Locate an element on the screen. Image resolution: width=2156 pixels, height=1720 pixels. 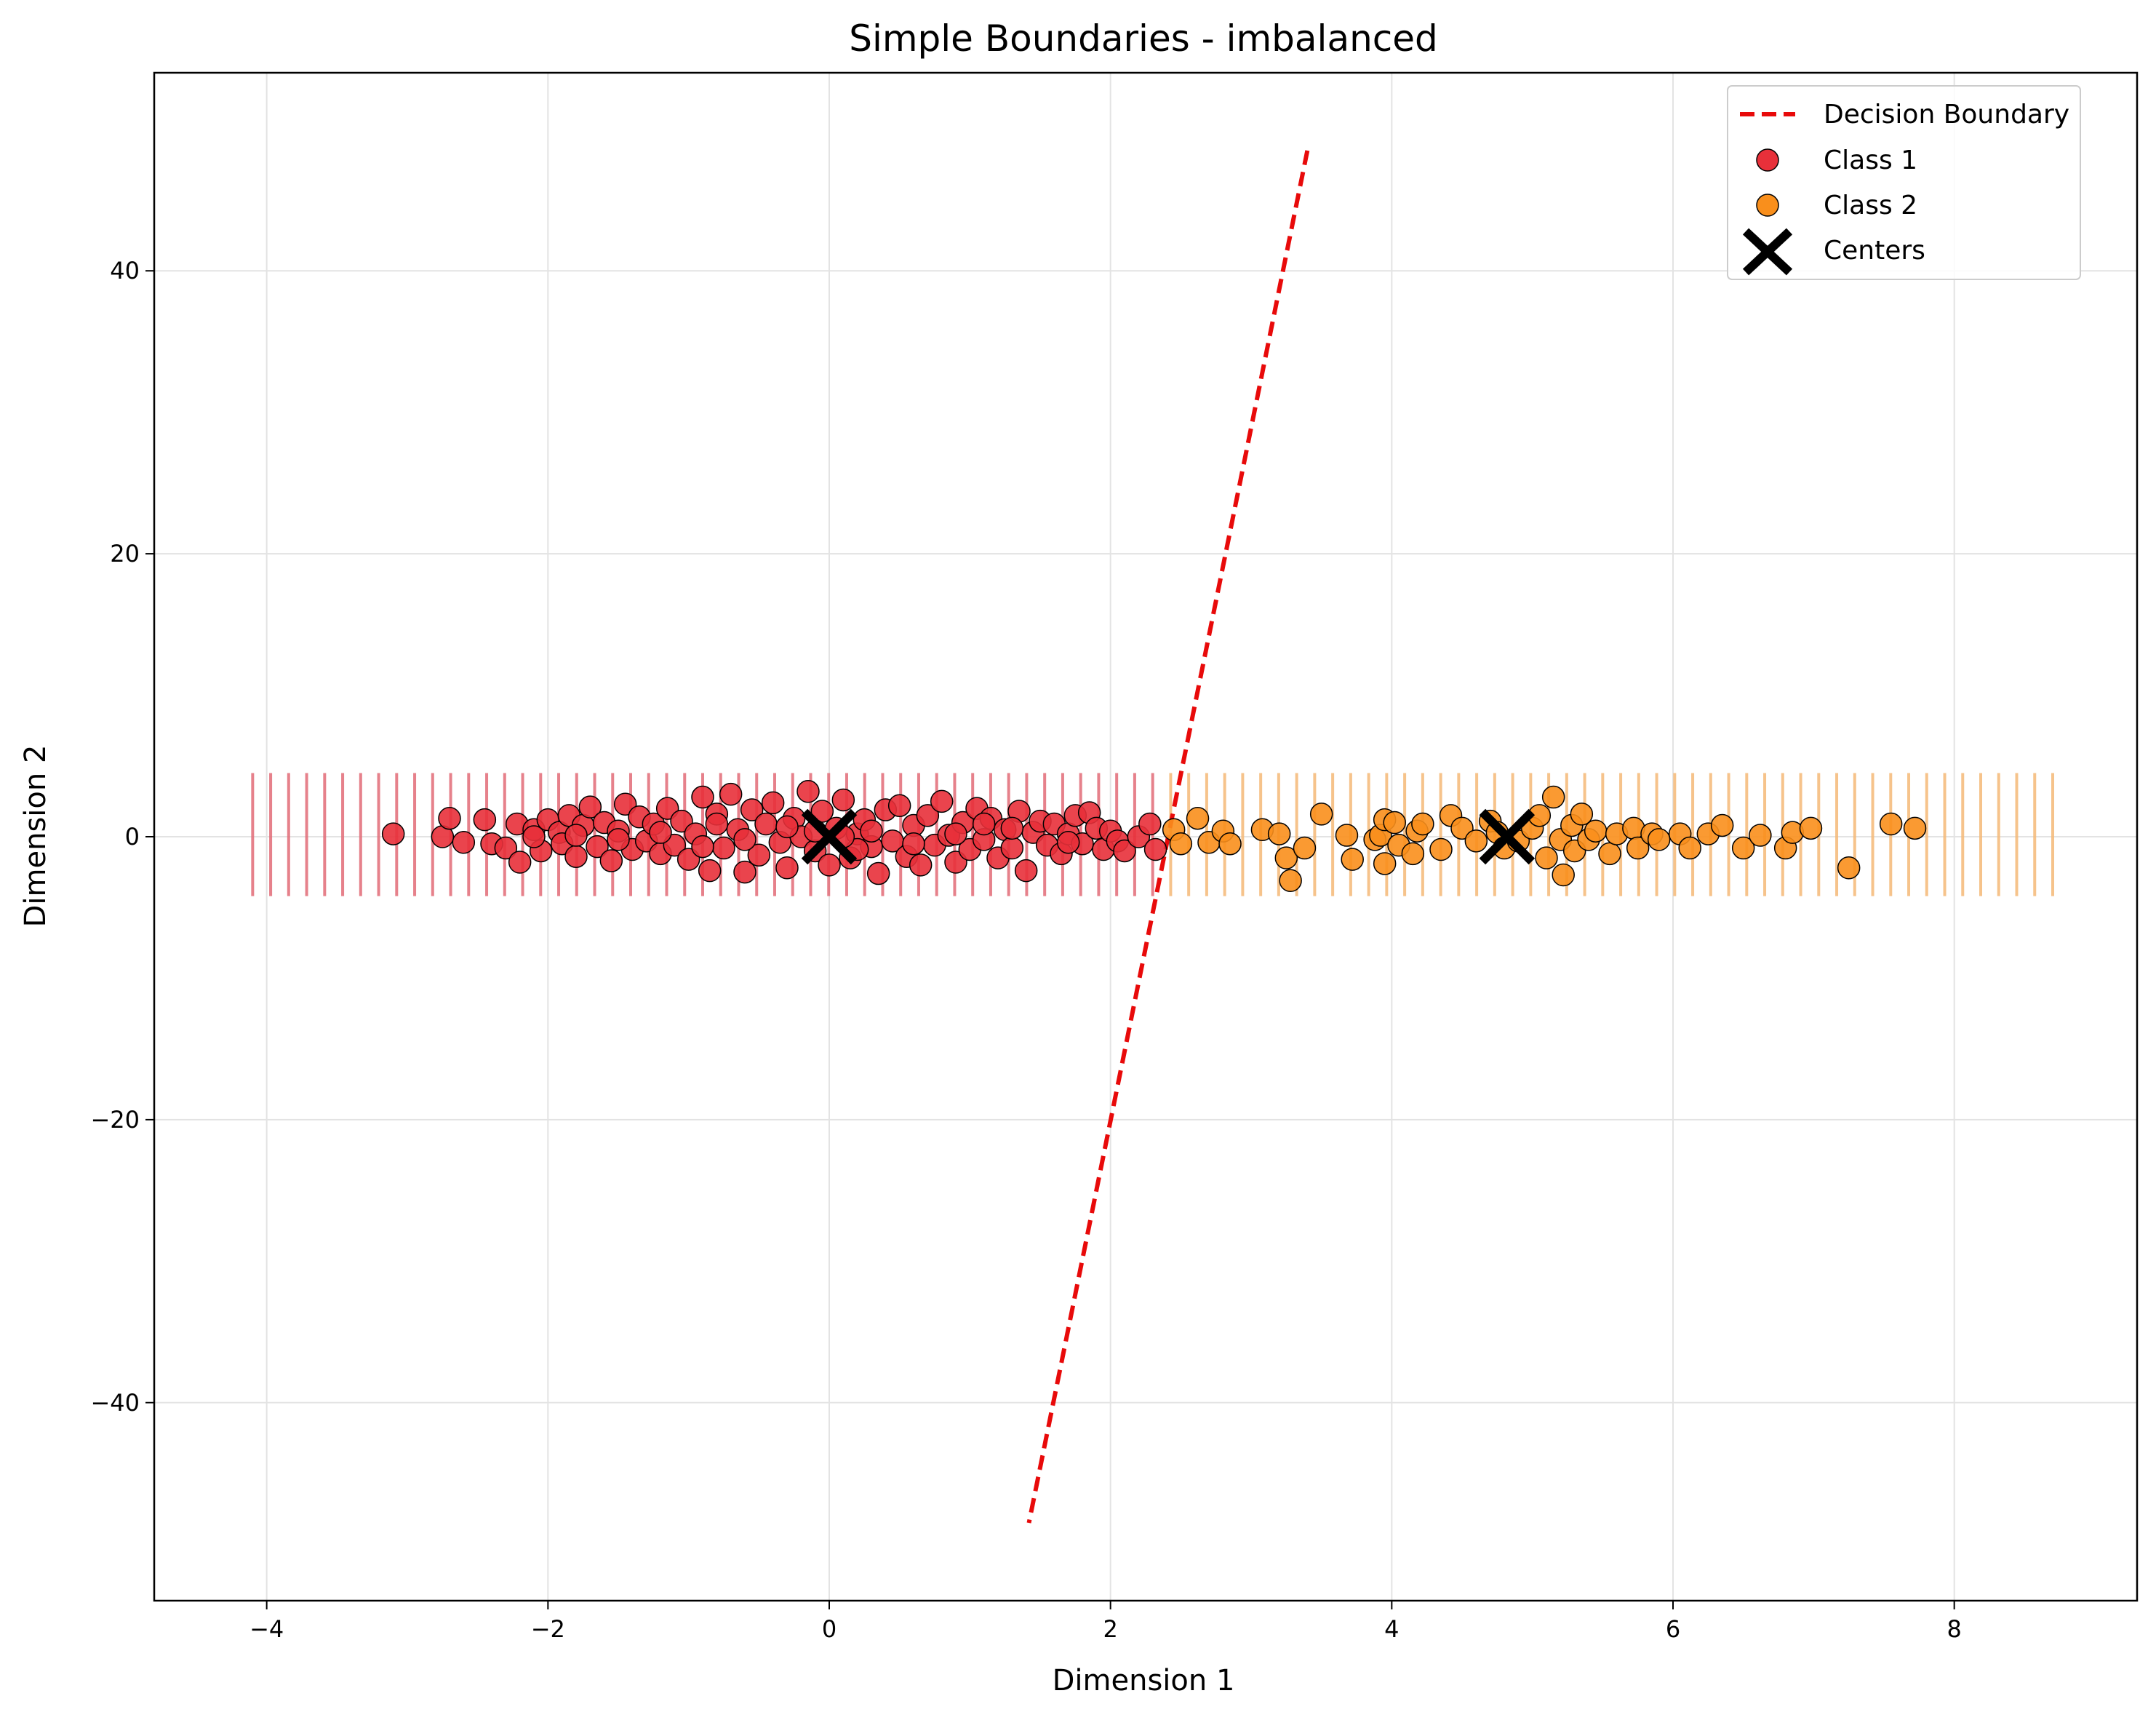
y-tick-label: −40 is located at coordinates (115, 1403).